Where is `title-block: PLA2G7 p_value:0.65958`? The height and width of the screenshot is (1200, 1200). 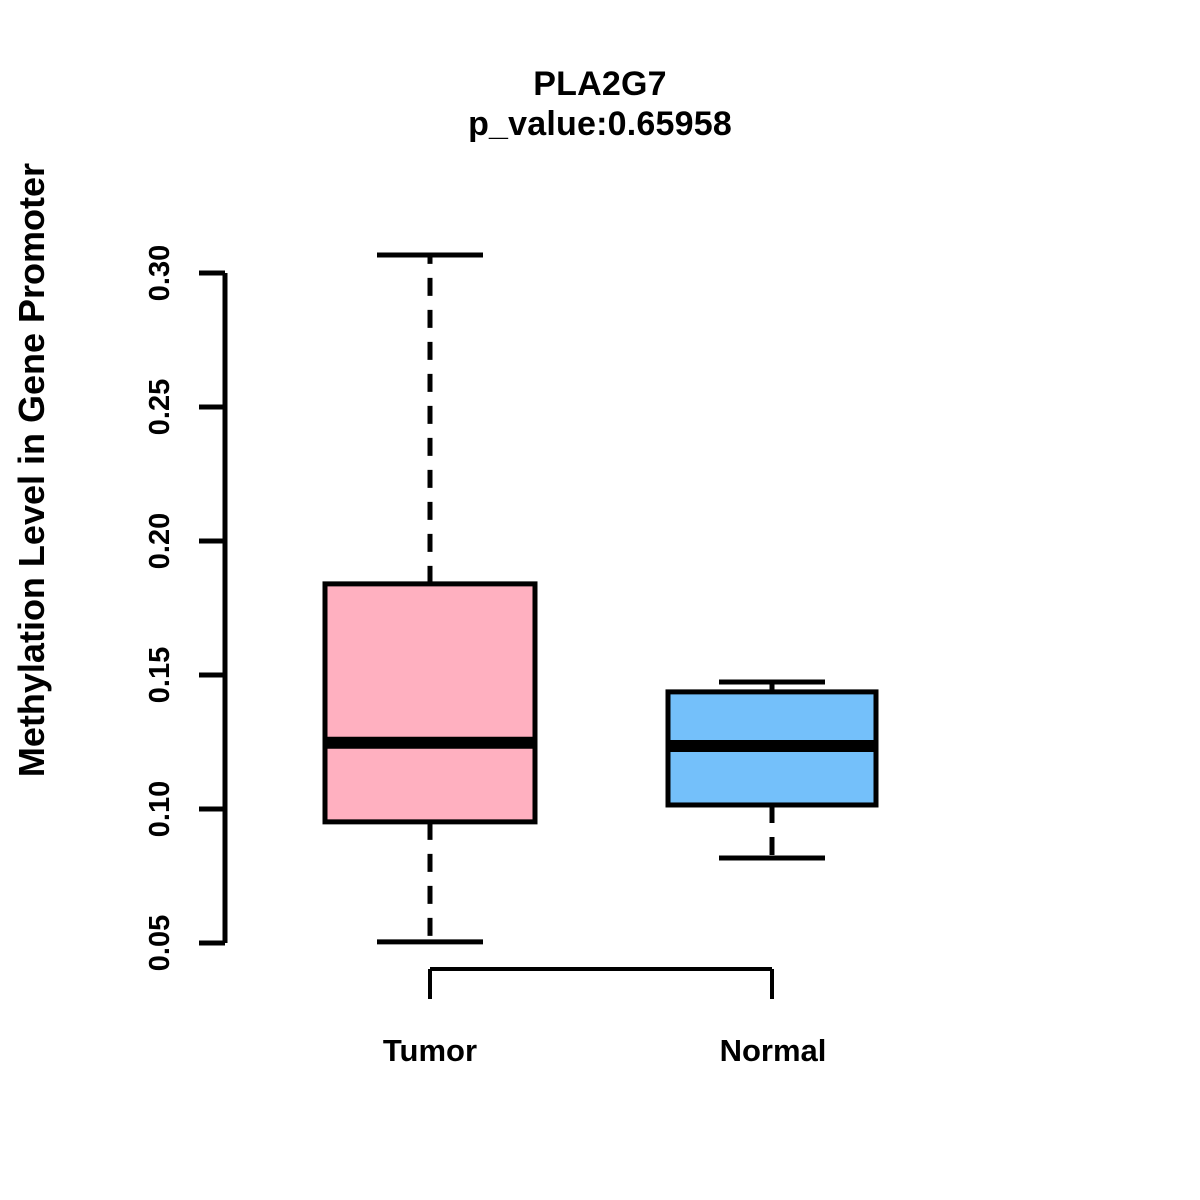 title-block: PLA2G7 p_value:0.65958 is located at coordinates (600, 104).